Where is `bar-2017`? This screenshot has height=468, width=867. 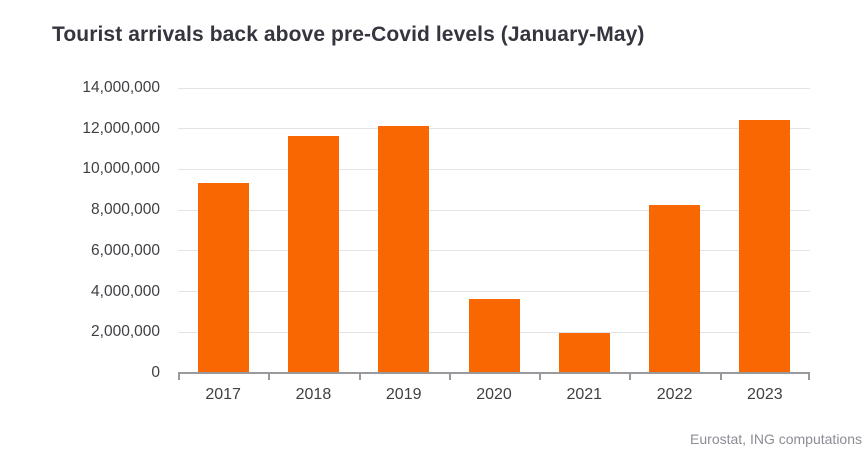 bar-2017 is located at coordinates (223, 277).